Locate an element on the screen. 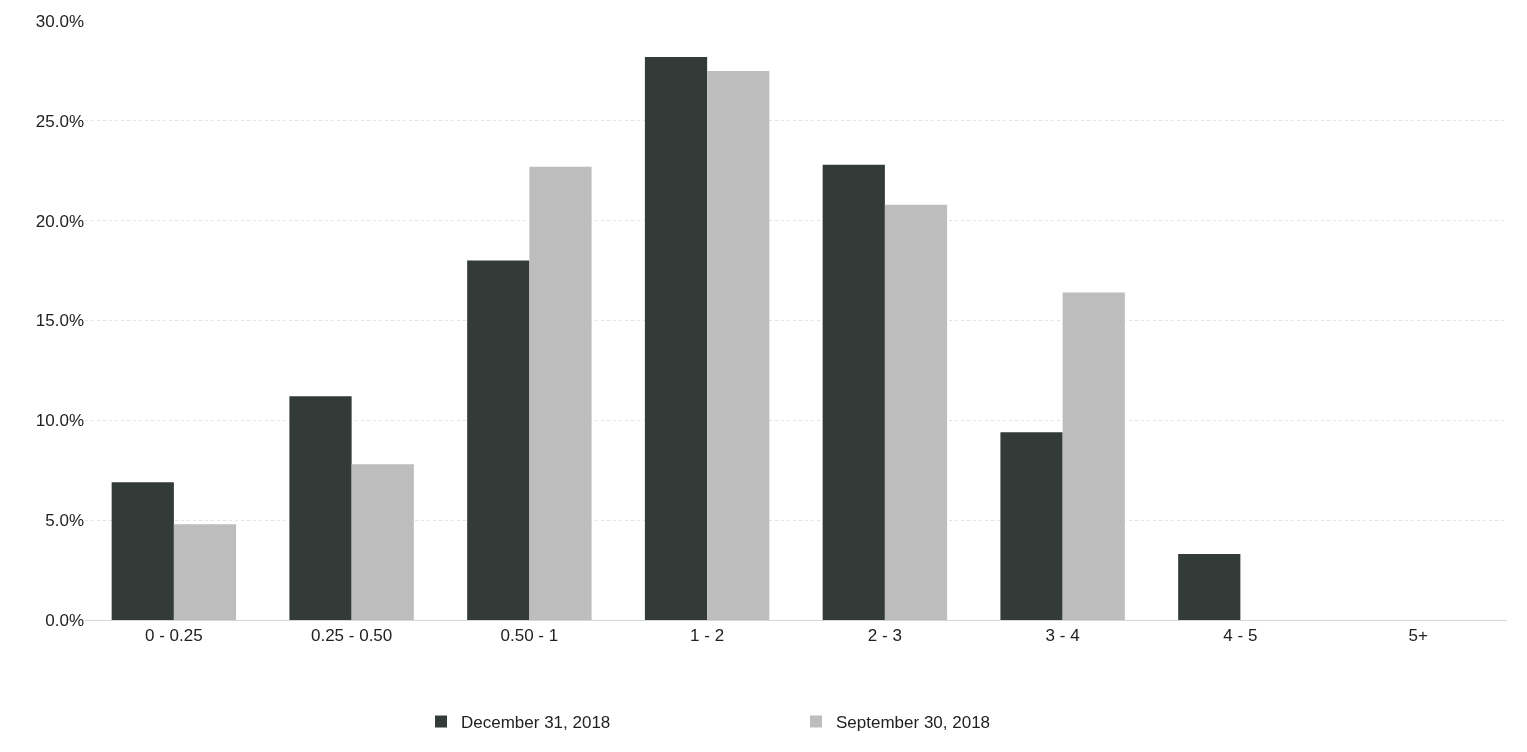  y-tick-label: 5.0% is located at coordinates (64, 521).